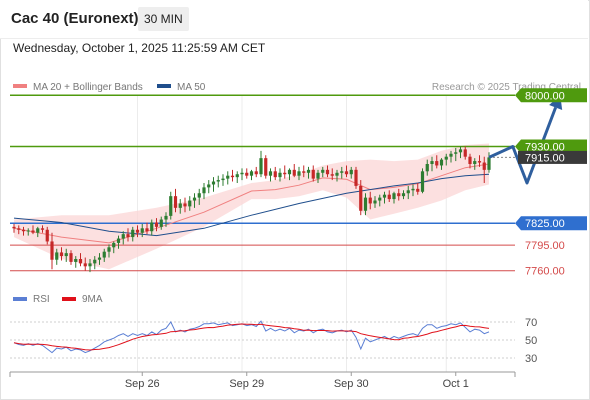 The image size is (590, 400). I want to click on rsi-legend-label: RSI, so click(41, 299).